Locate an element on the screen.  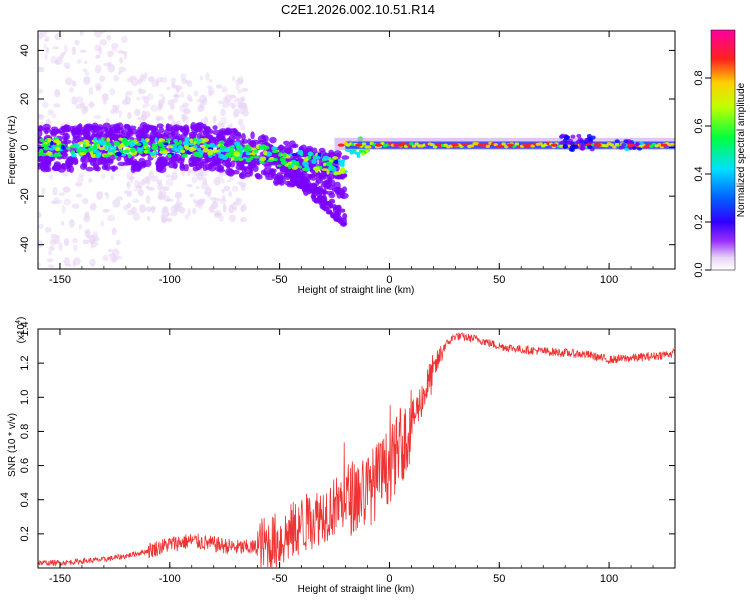
spectrogram-xtick-label: 50 is located at coordinates (499, 280).